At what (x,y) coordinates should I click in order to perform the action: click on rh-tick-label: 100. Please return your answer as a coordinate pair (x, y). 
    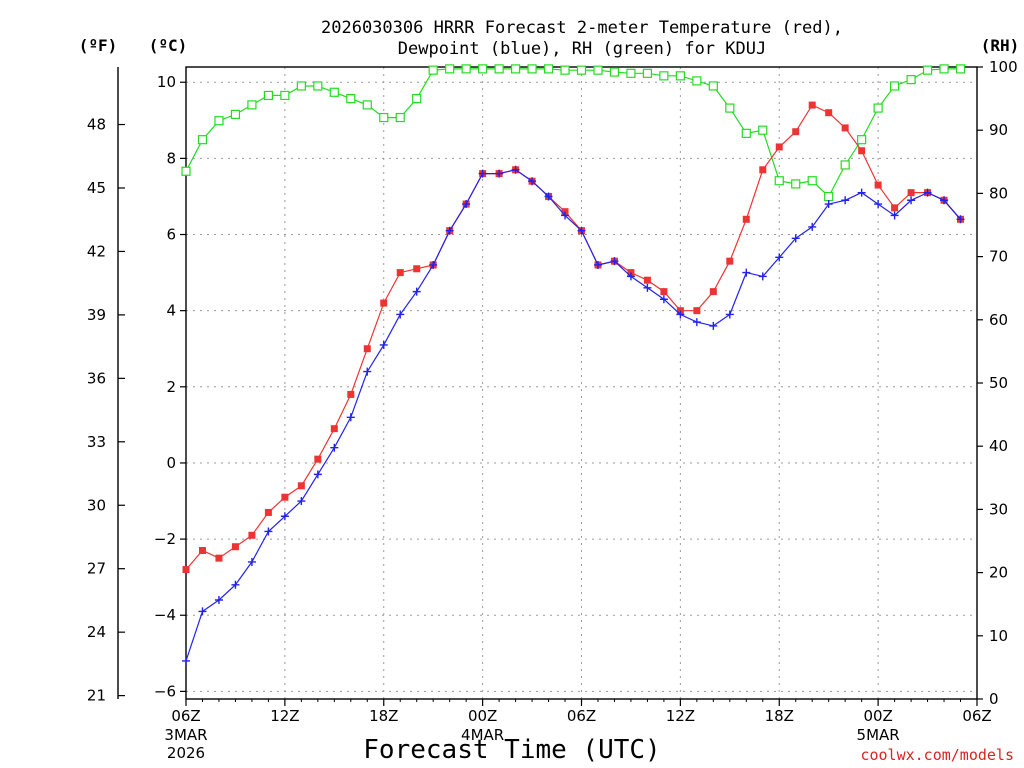
    Looking at the image, I should click on (1003, 67).